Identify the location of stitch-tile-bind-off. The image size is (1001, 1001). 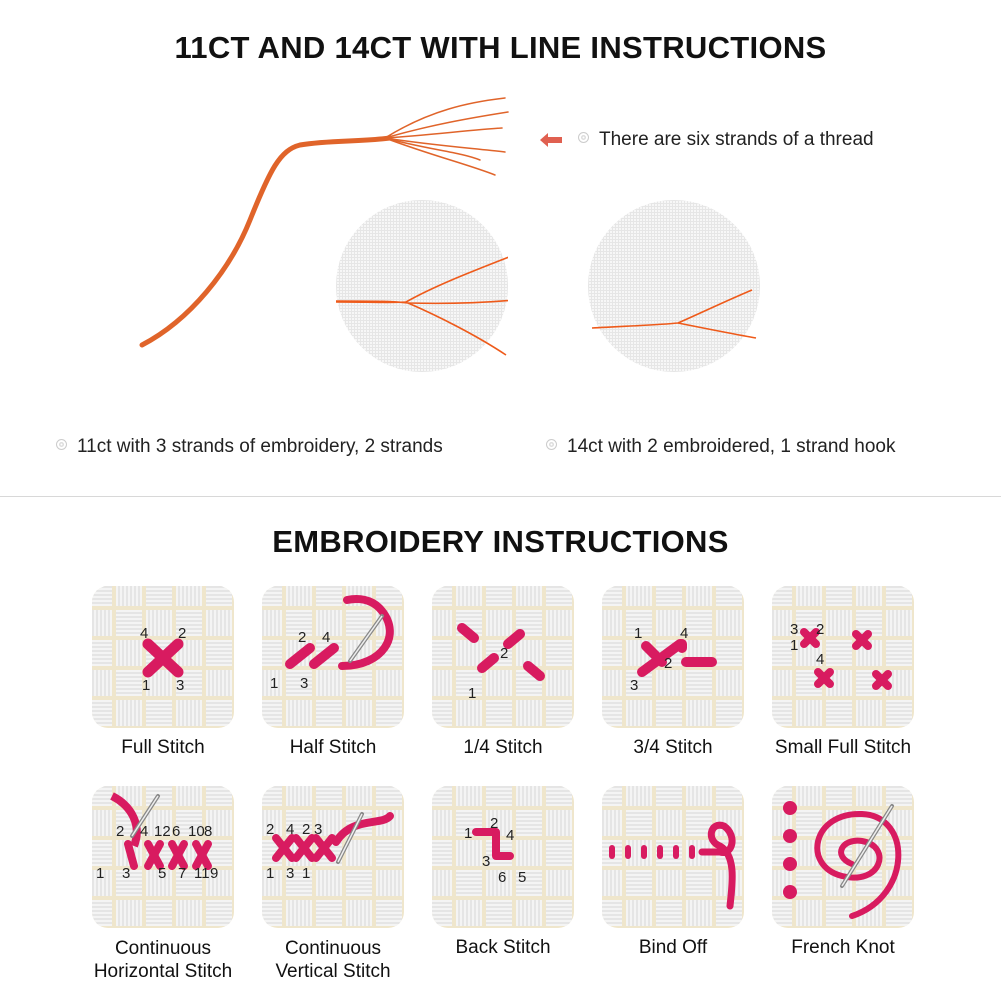
(673, 857).